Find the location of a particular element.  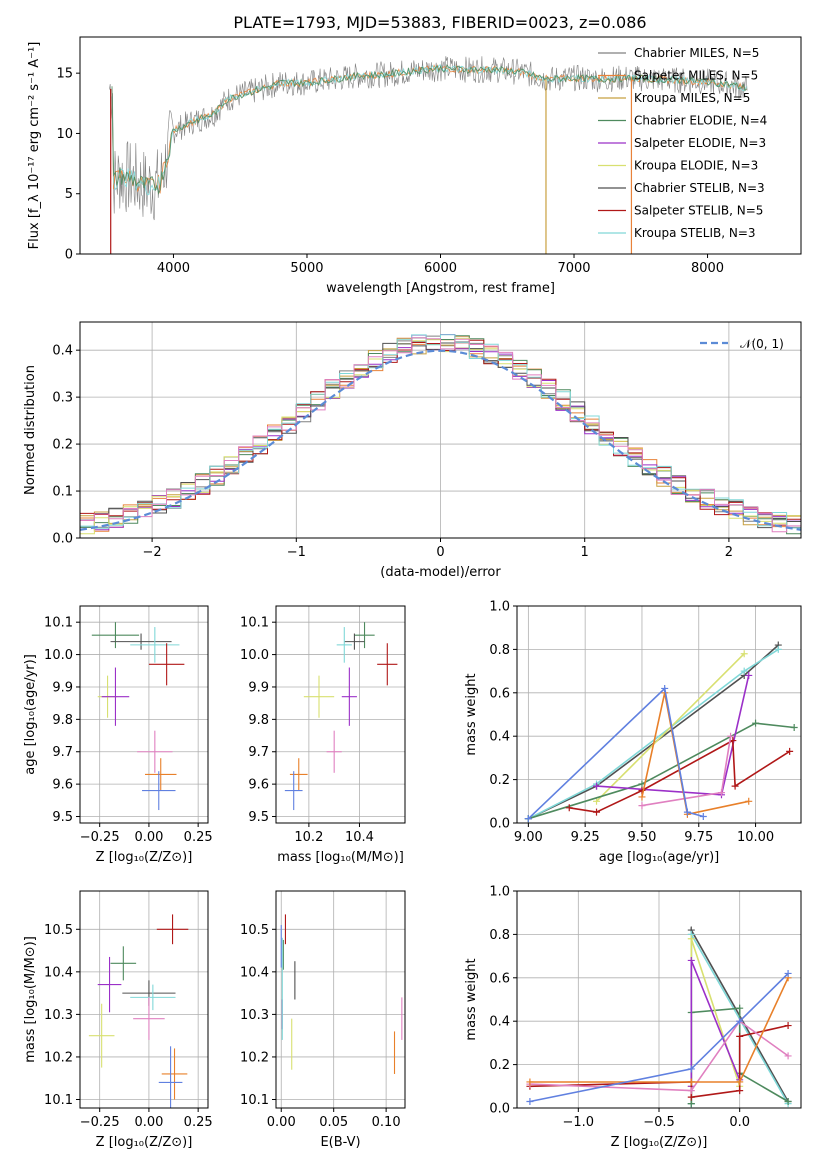

y-tick-label: 0.2 is located at coordinates (62, 445).